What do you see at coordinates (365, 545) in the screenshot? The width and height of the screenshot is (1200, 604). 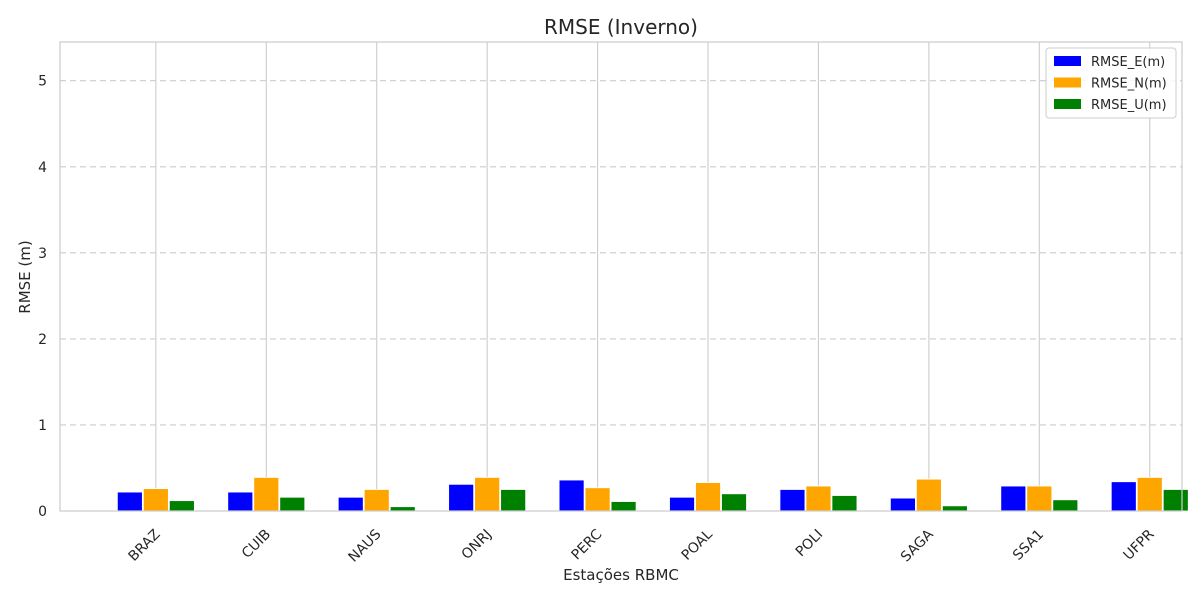 I see `x-tick-label: NAUS` at bounding box center [365, 545].